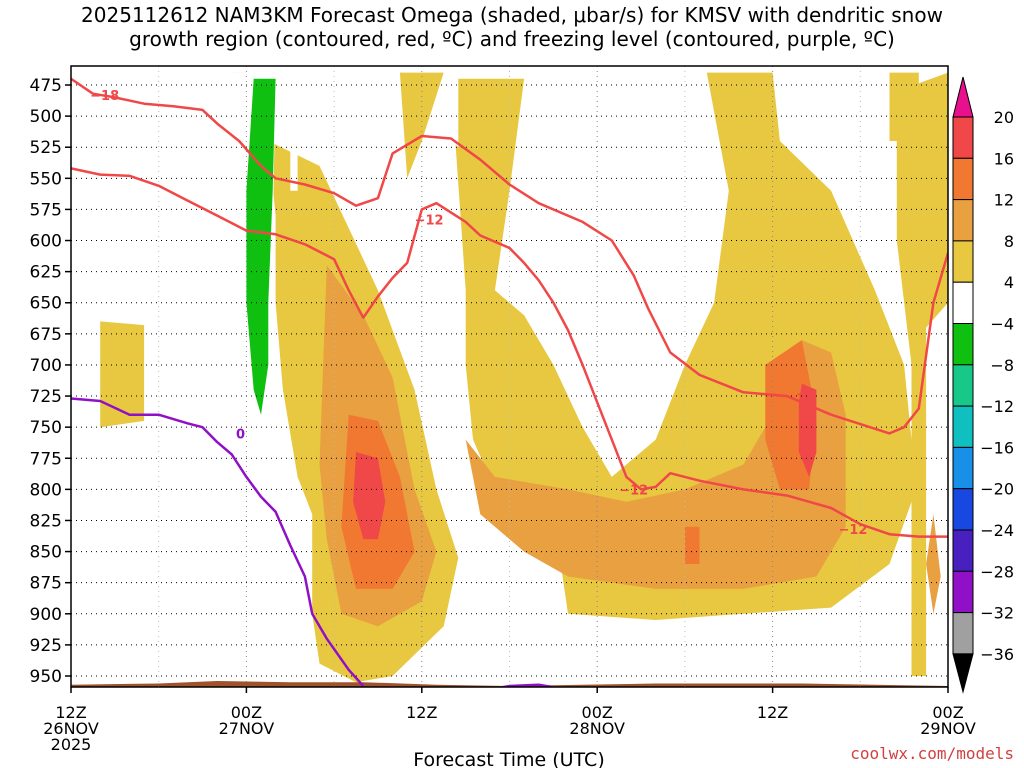 The height and width of the screenshot is (768, 1024). I want to click on colorbar-label: −16, so click(997, 447).